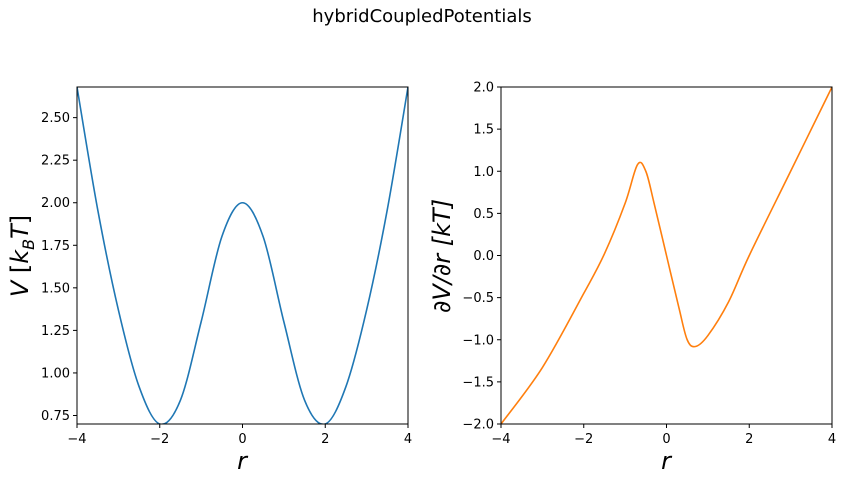 The height and width of the screenshot is (480, 843). What do you see at coordinates (478, 340) in the screenshot?
I see `right-ytick-label: −1.0` at bounding box center [478, 340].